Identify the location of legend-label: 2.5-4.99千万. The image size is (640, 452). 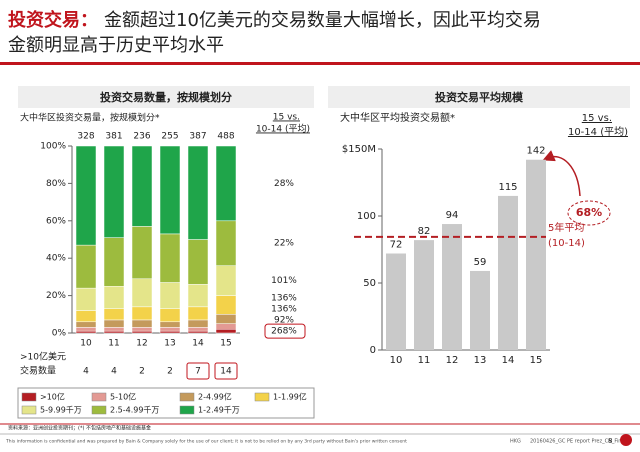
(134, 410).